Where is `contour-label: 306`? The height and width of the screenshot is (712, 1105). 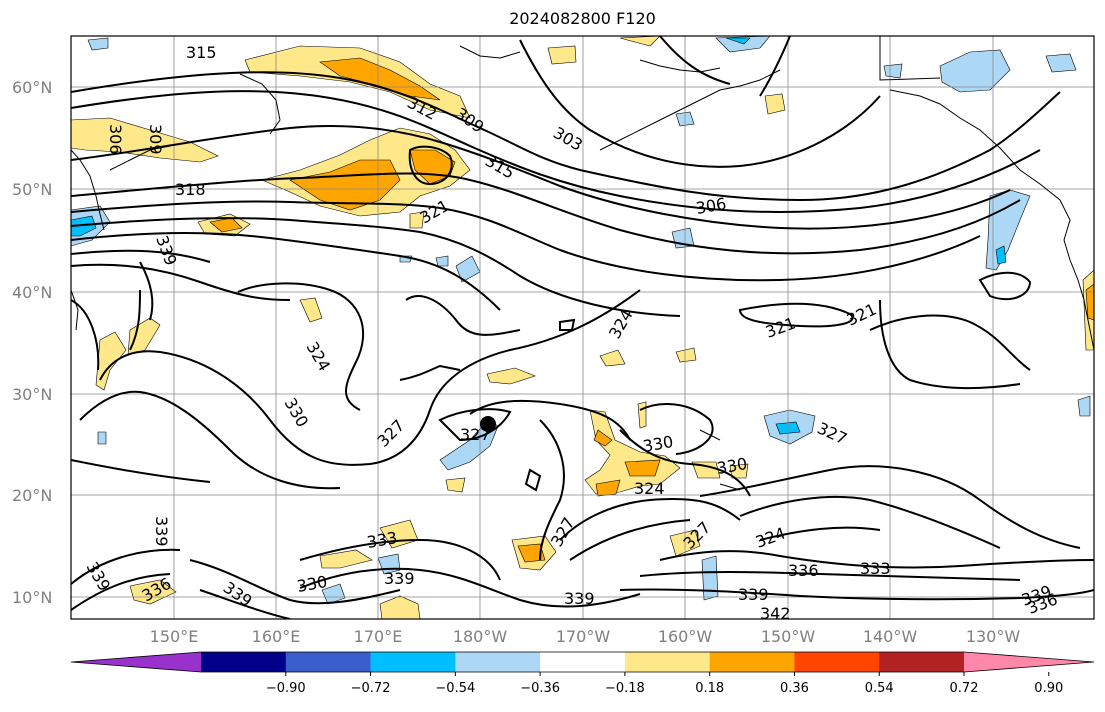
contour-label: 306 is located at coordinates (115, 139).